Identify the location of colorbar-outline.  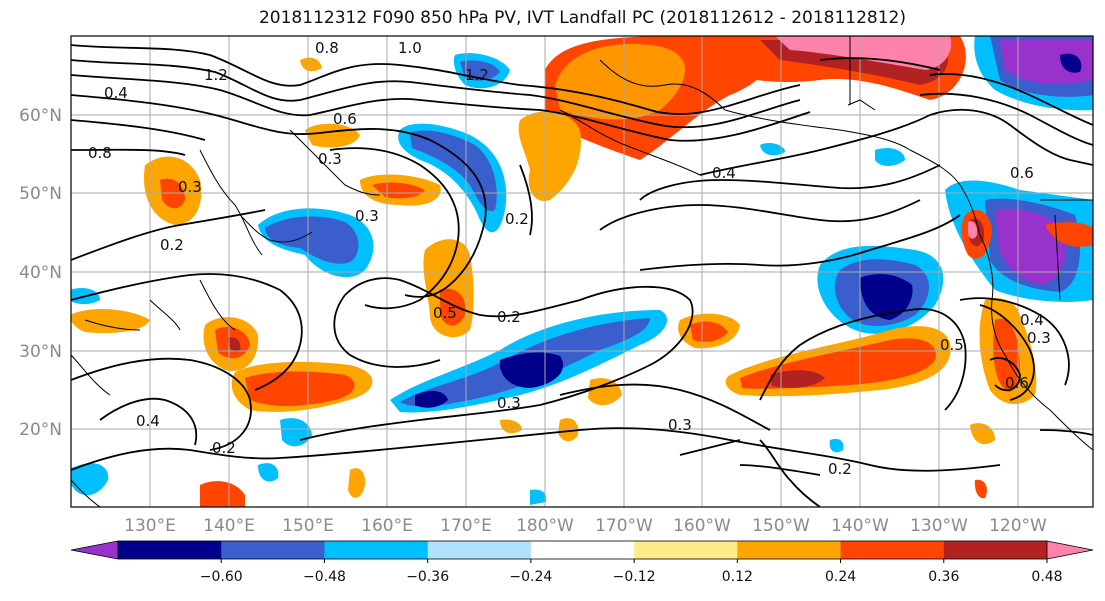
(582, 550).